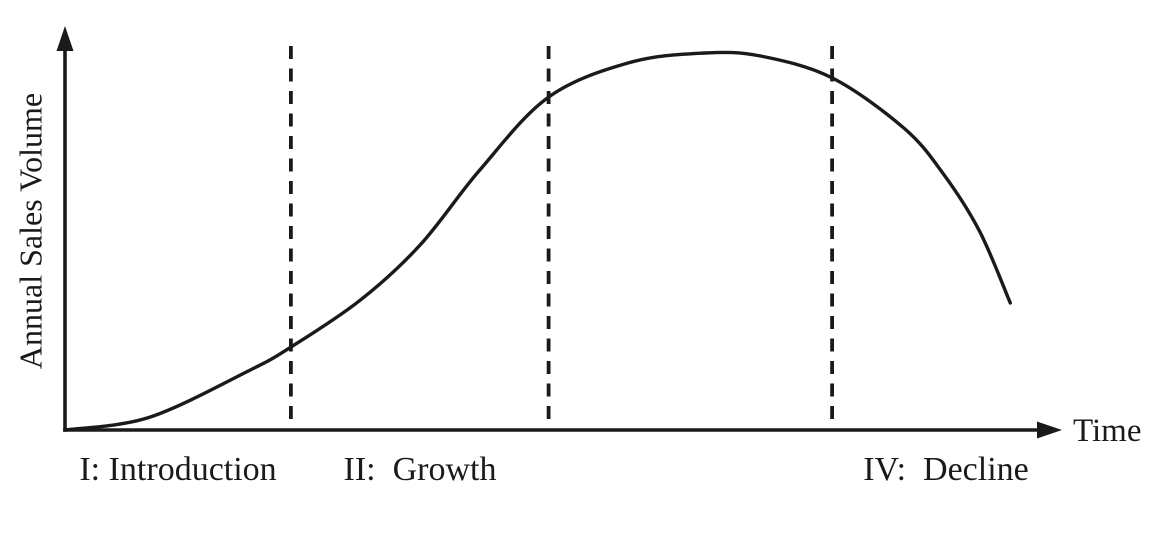 This screenshot has height=537, width=1164. Describe the element at coordinates (946, 469) in the screenshot. I see `phase-label-decline: IV: Decline` at that location.